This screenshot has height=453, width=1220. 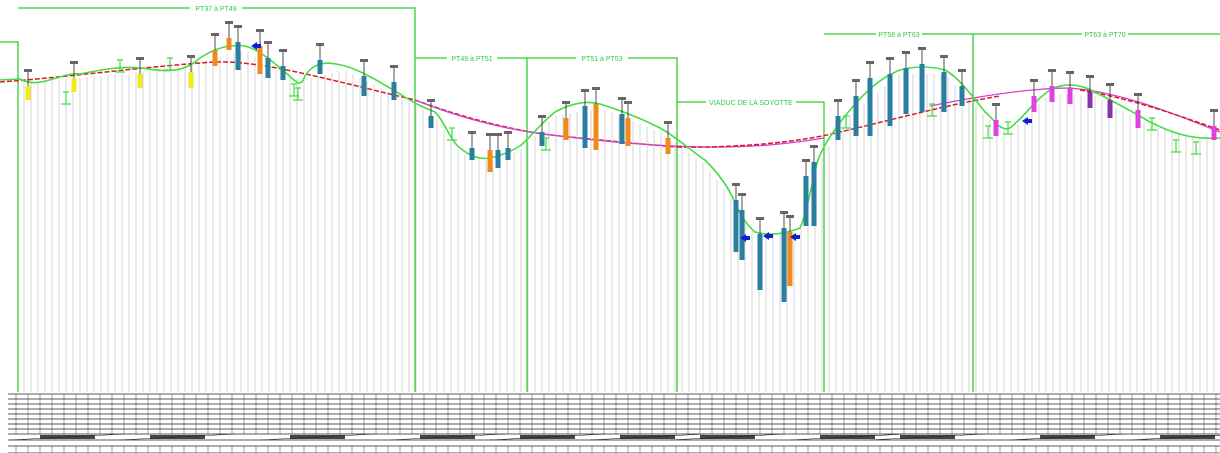 I want to click on section-label: PT58 à PT63, so click(x=898, y=35).